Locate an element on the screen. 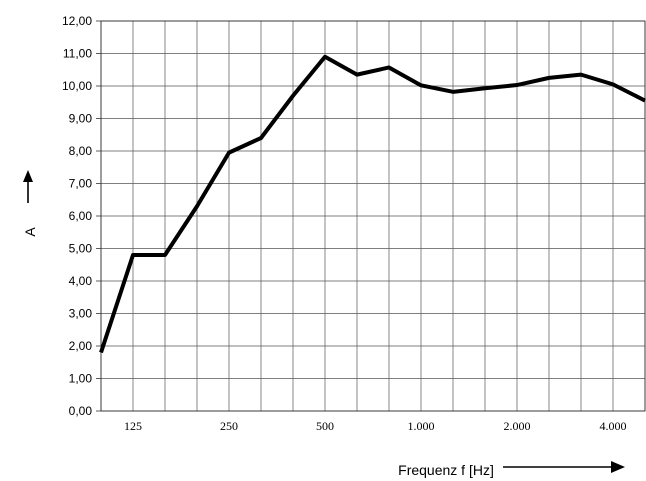 This screenshot has width=646, height=481. y-tick-label: 8,00 is located at coordinates (81, 151).